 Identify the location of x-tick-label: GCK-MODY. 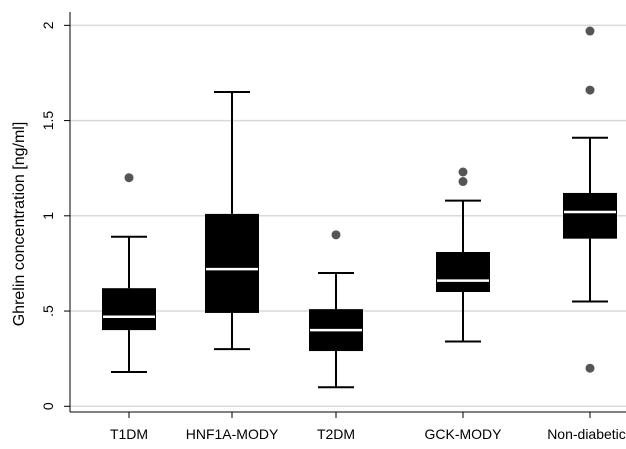
(464, 434).